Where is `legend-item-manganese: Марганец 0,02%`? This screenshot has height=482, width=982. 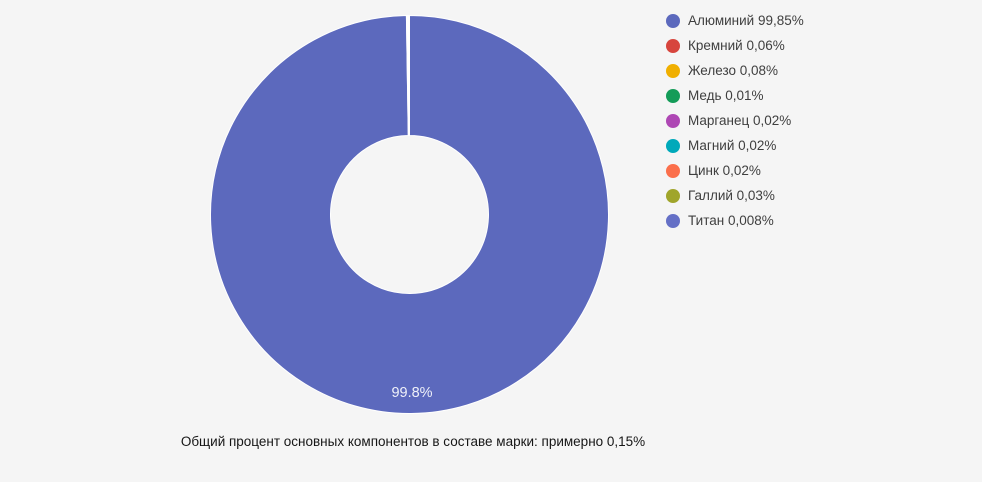 legend-item-manganese: Марганец 0,02% is located at coordinates (735, 120).